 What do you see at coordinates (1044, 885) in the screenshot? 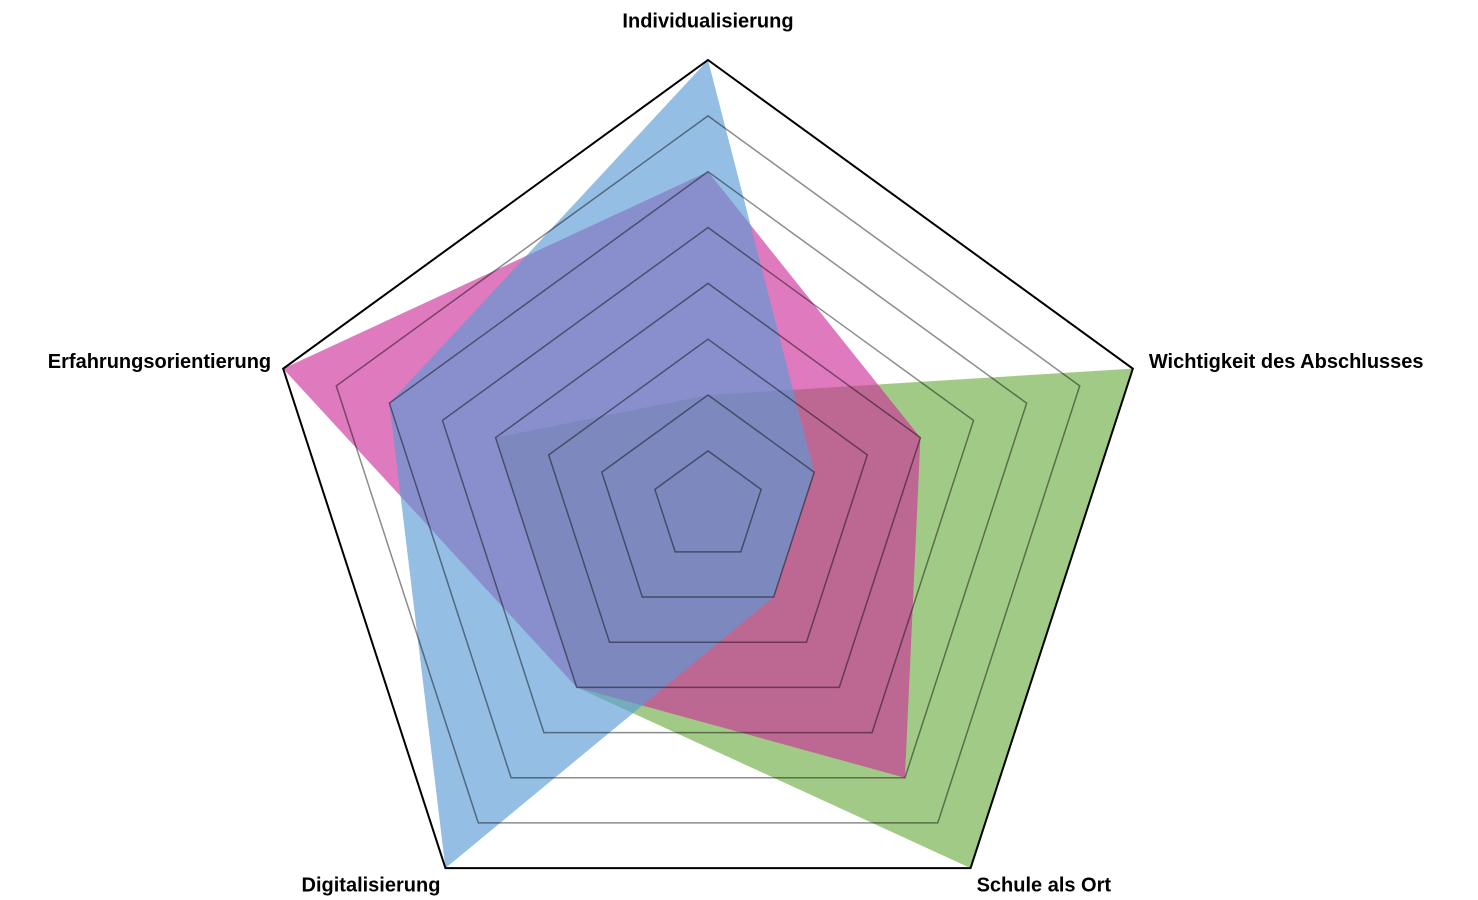
I see `axis-label: Schule als Ort` at bounding box center [1044, 885].